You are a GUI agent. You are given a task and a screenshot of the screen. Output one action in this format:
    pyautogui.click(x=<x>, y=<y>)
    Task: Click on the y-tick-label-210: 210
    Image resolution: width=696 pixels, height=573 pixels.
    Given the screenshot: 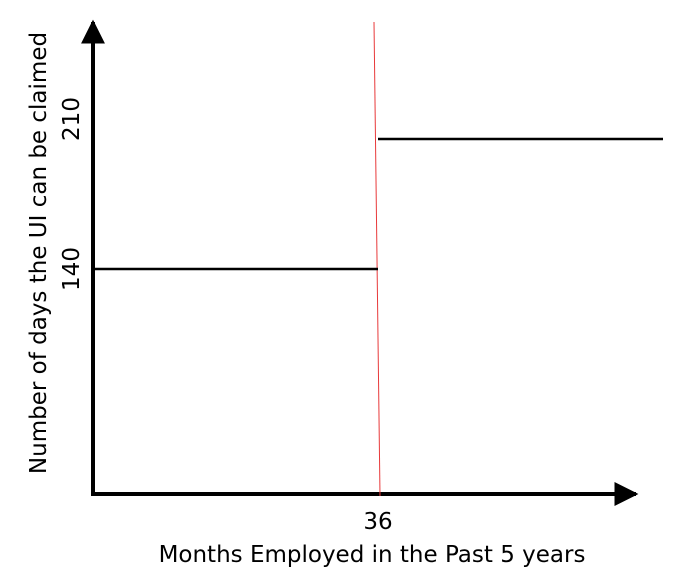 What is the action you would take?
    pyautogui.click(x=72, y=119)
    